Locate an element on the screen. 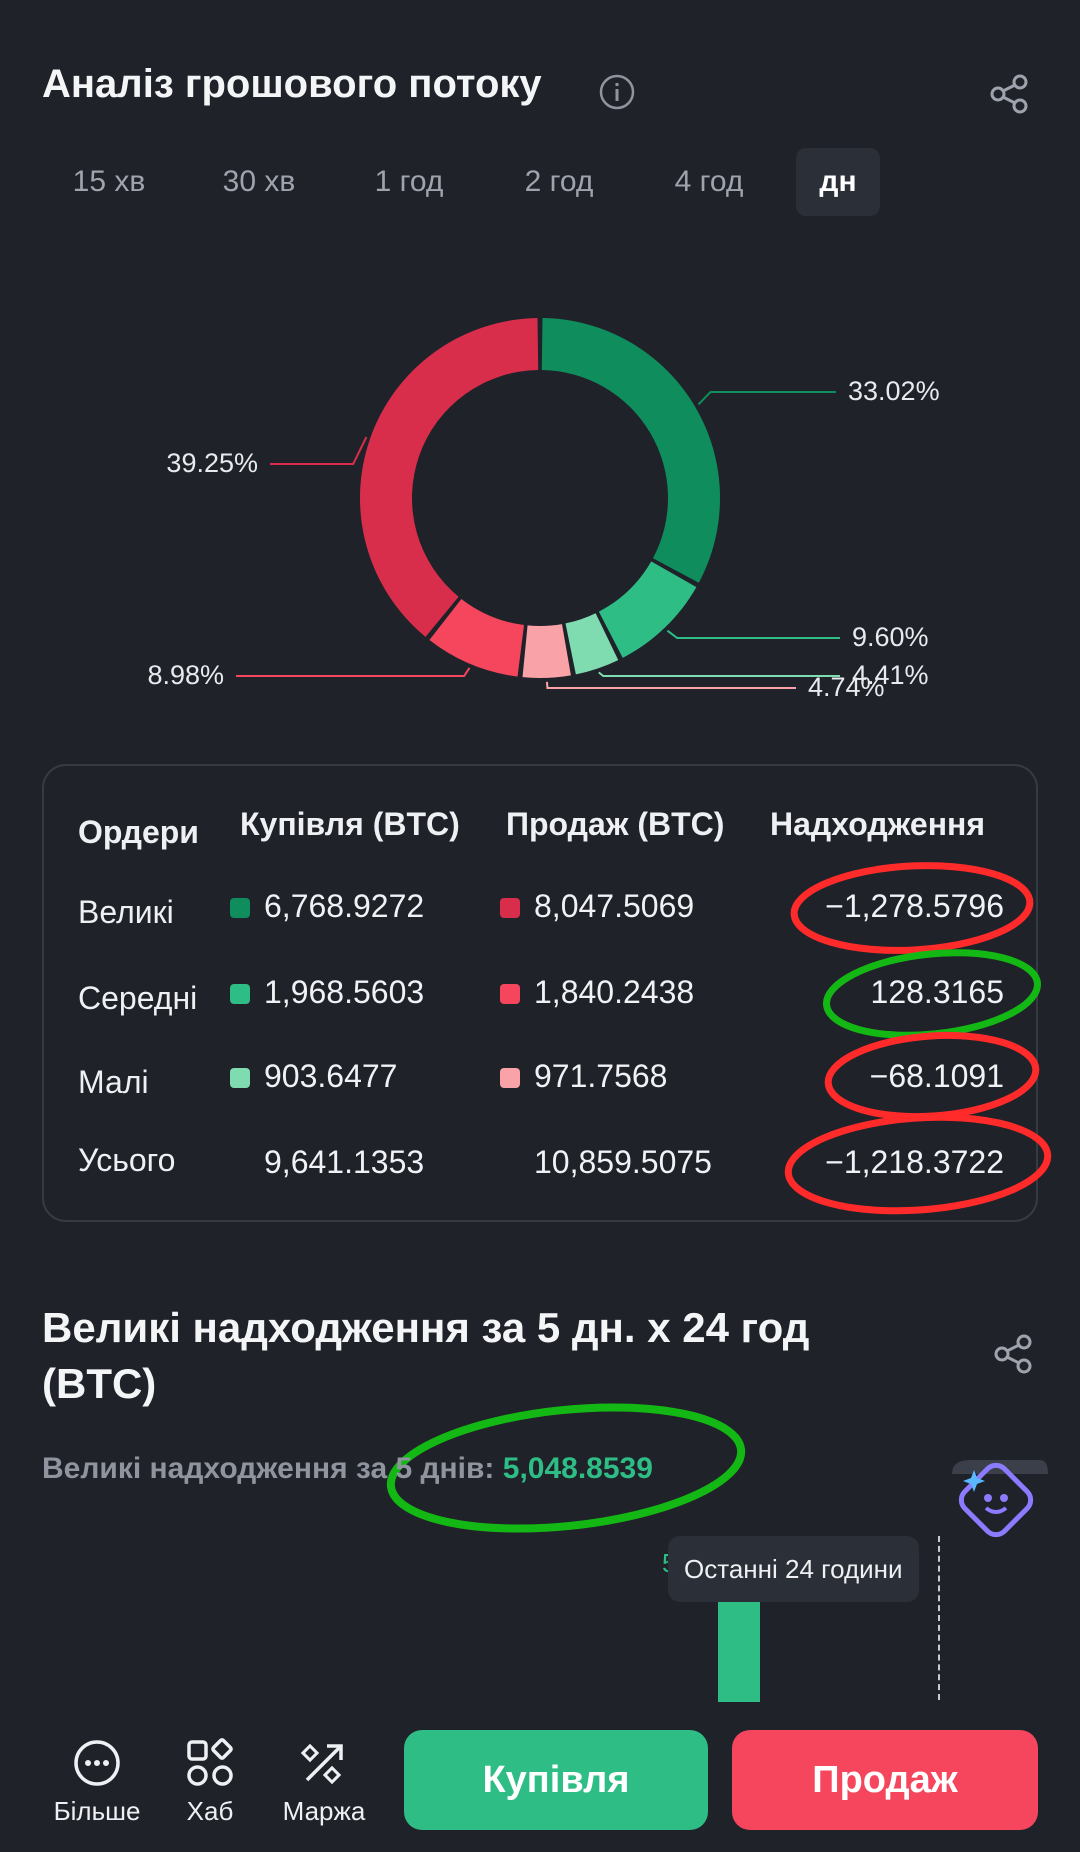 Image resolution: width=1080 pixels, height=1852 pixels. donut-label: 4.41% is located at coordinates (890, 675).